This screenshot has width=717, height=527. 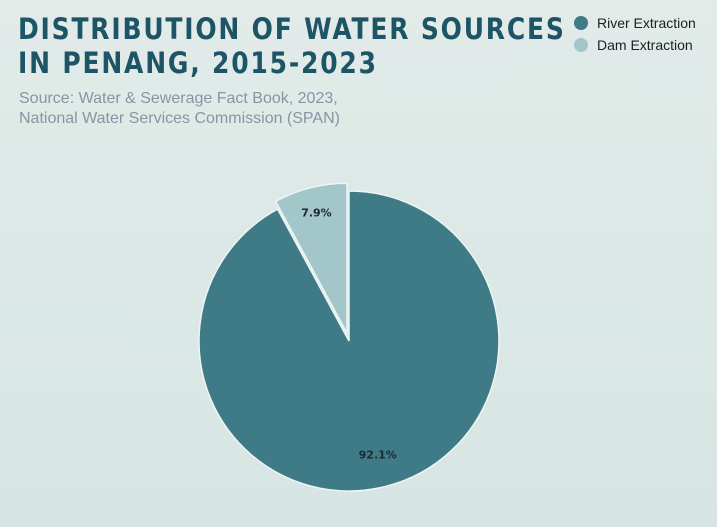 I want to click on legend-label-dam: Dam Extraction, so click(x=645, y=45).